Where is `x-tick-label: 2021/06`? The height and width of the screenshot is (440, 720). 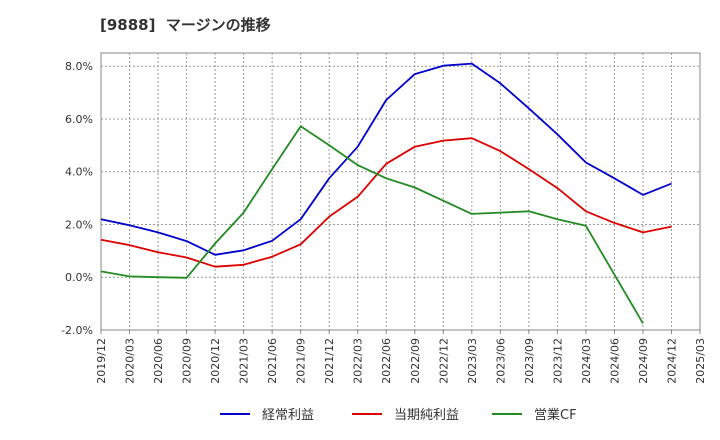
x-tick-label: 2021/06 is located at coordinates (272, 361).